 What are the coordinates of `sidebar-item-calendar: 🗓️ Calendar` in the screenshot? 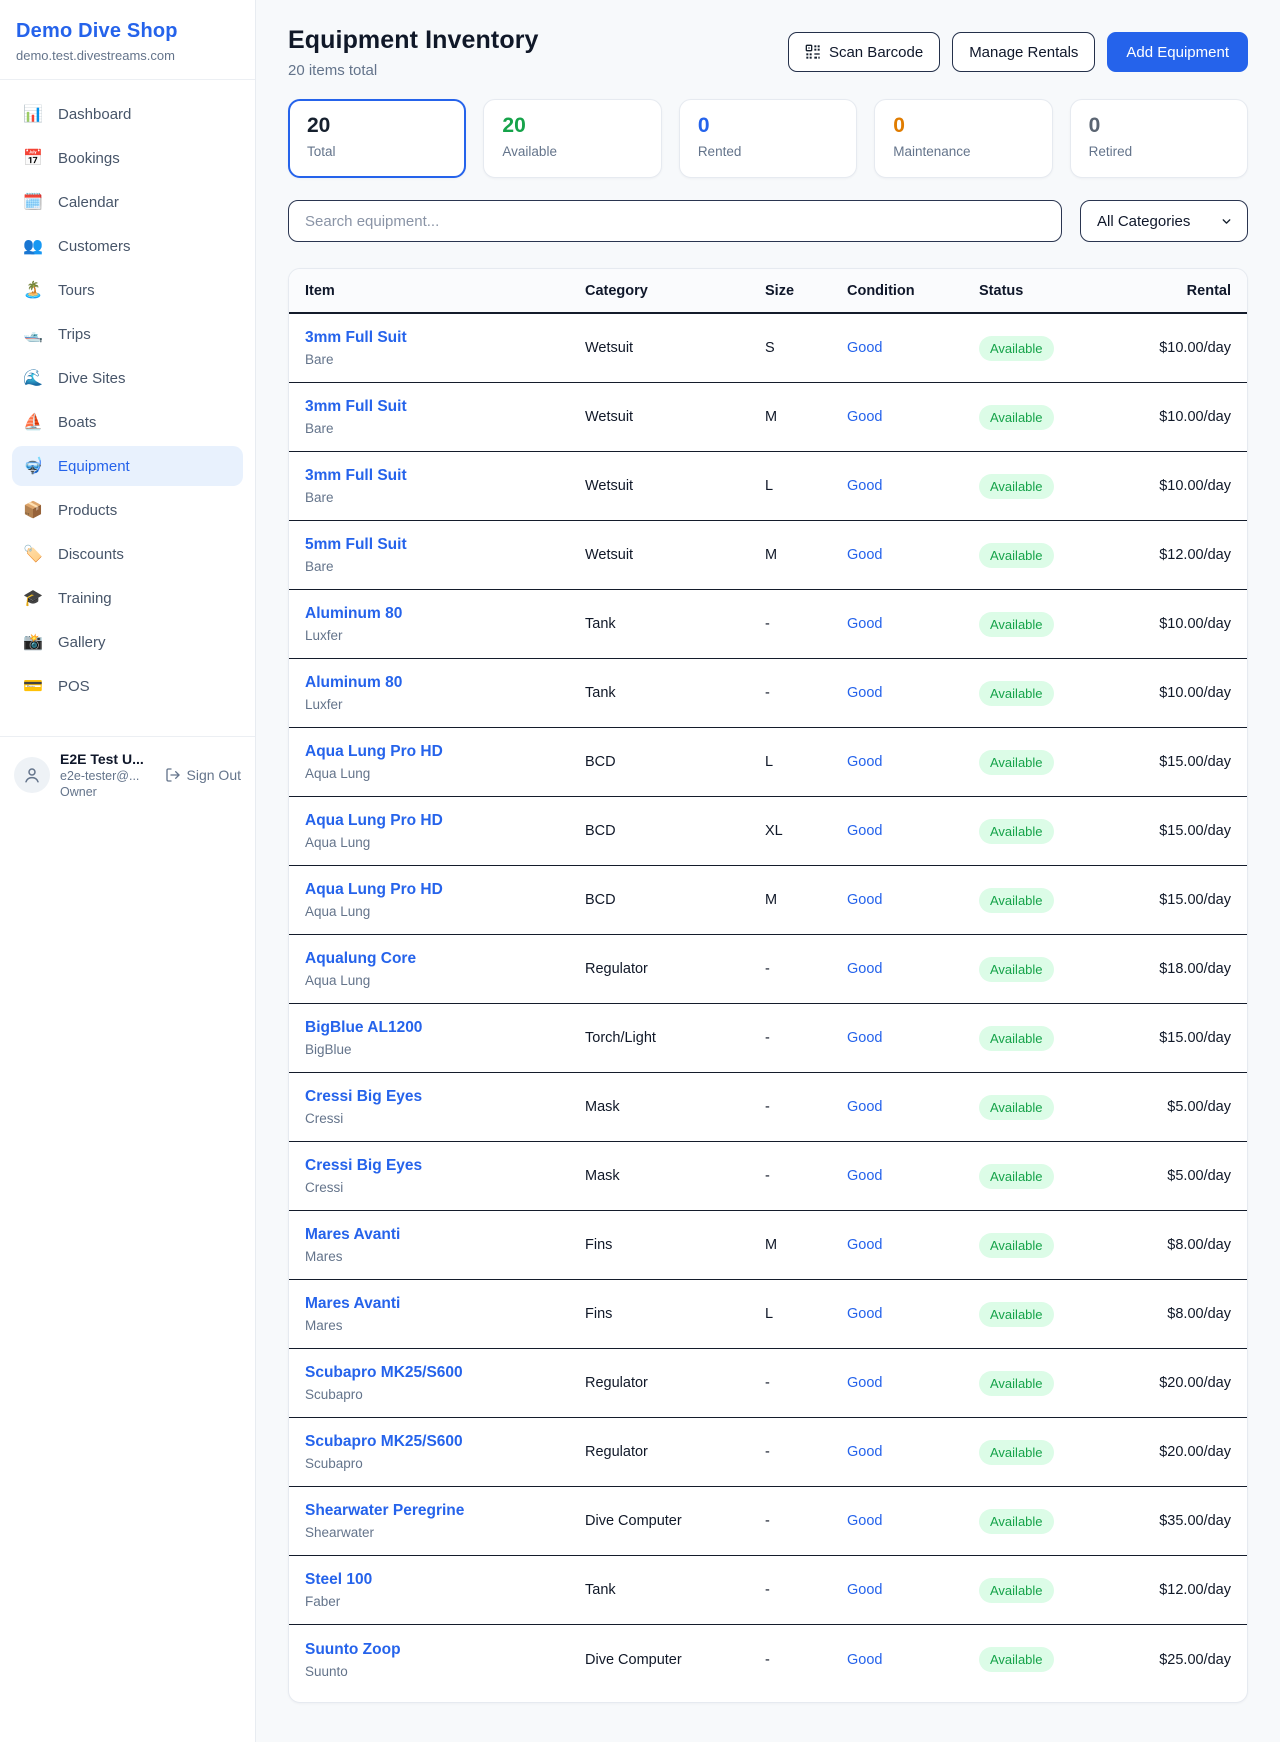 It's located at (71, 202).